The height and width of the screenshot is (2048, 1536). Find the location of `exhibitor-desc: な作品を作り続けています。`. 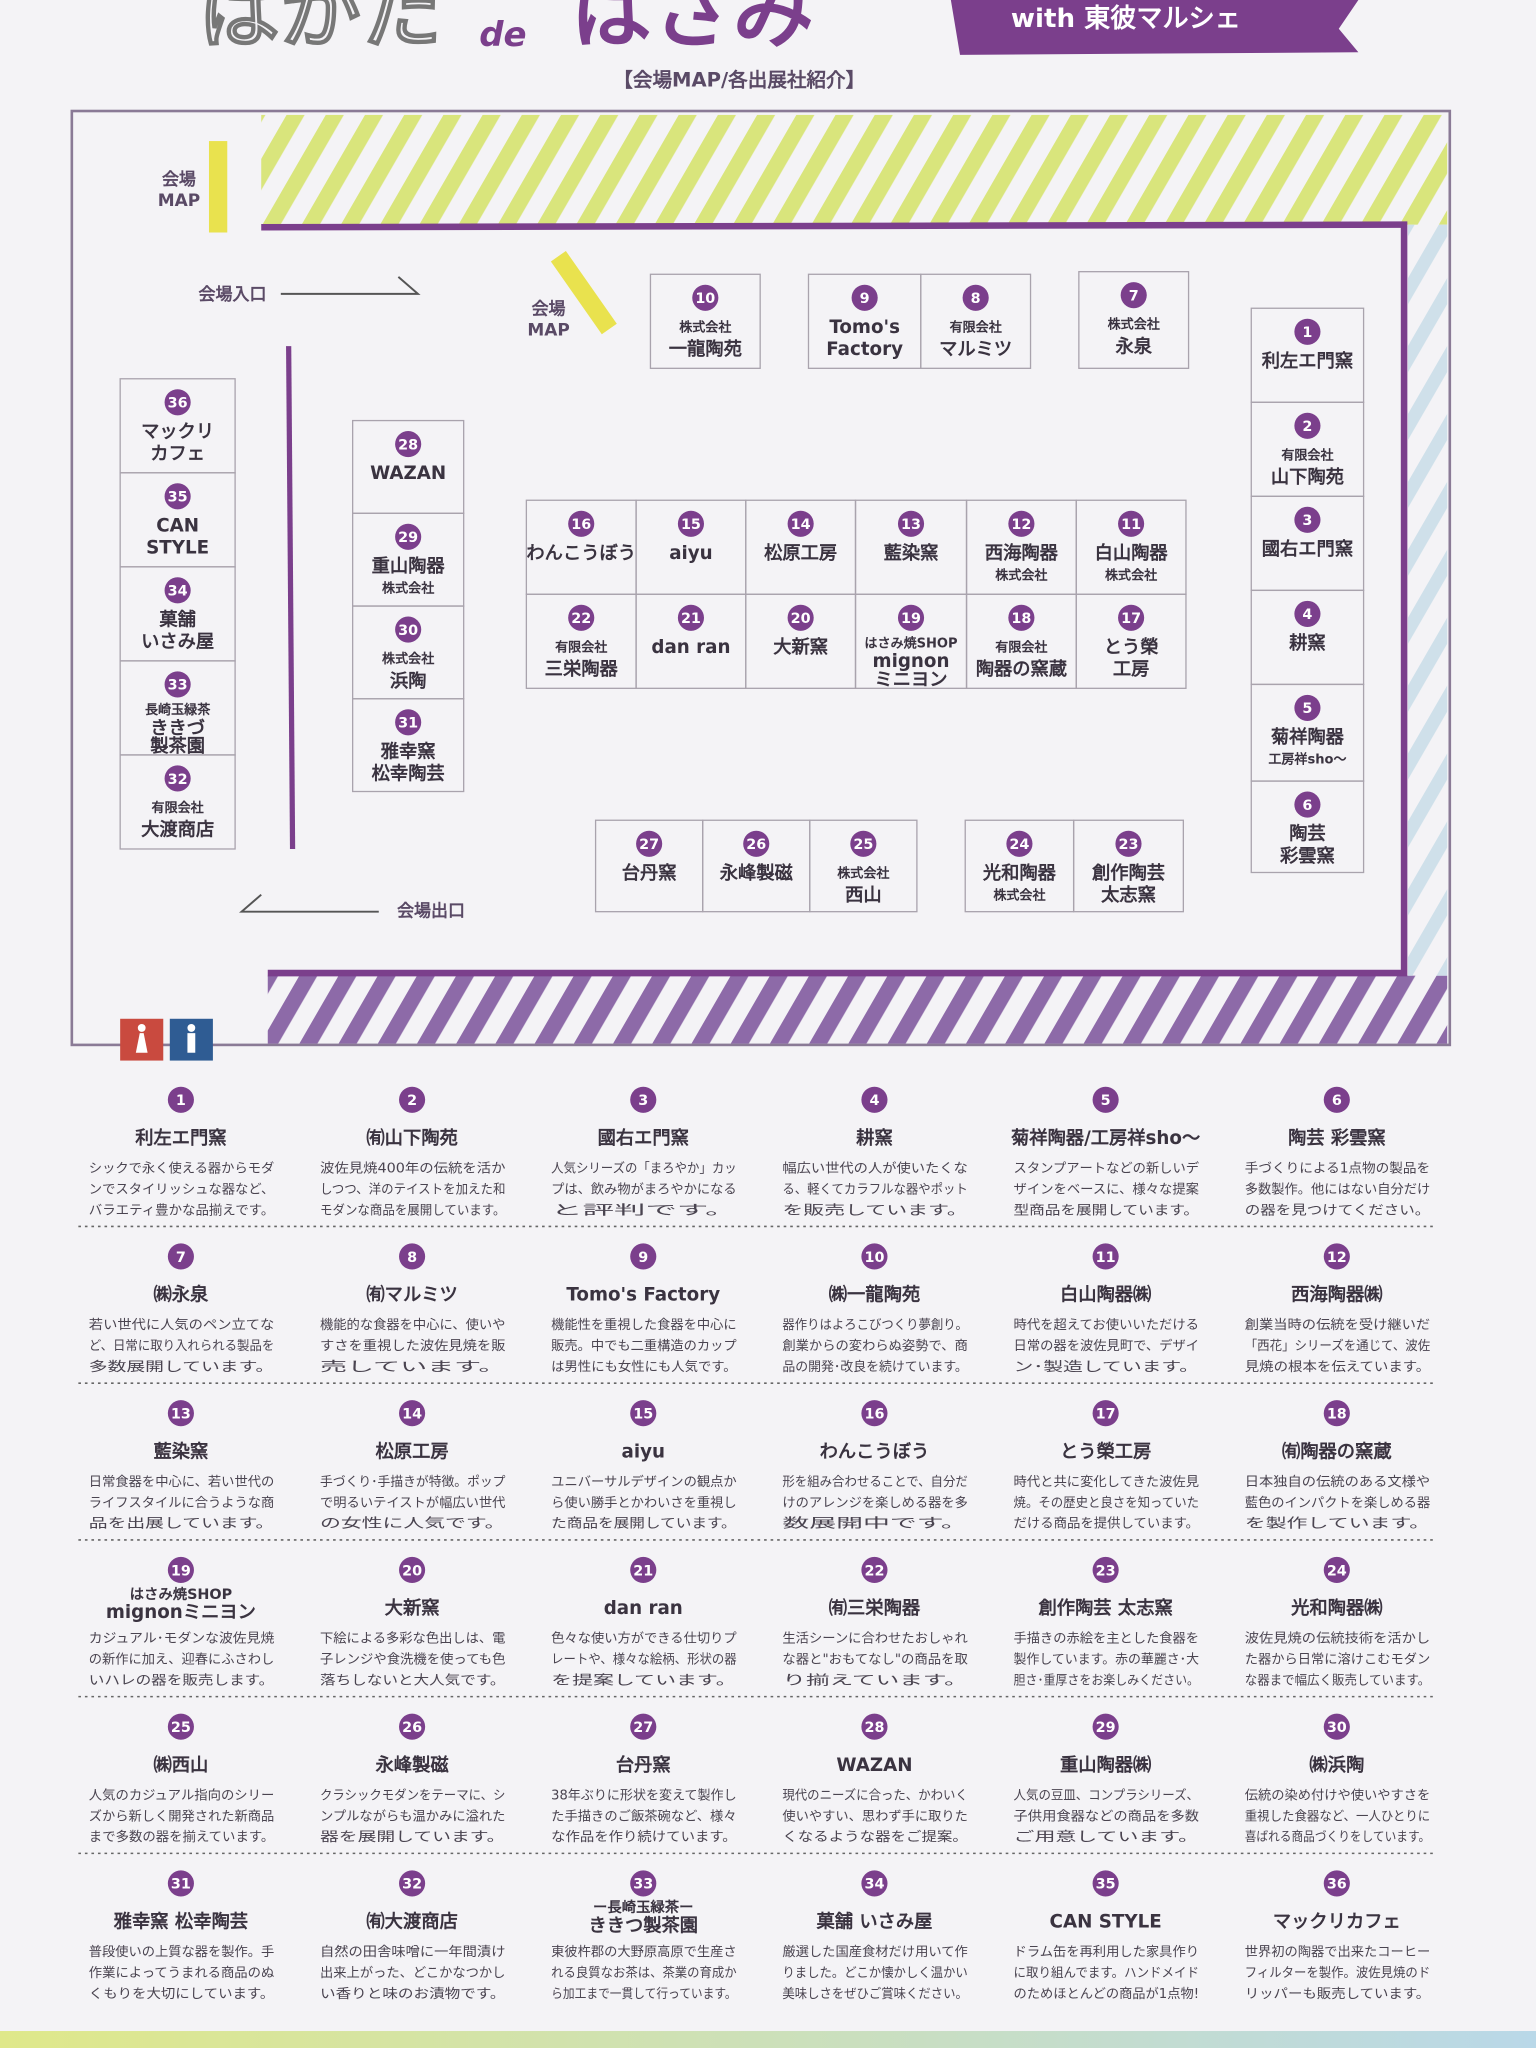

exhibitor-desc: な作品を作り続けています。 is located at coordinates (643, 1837).